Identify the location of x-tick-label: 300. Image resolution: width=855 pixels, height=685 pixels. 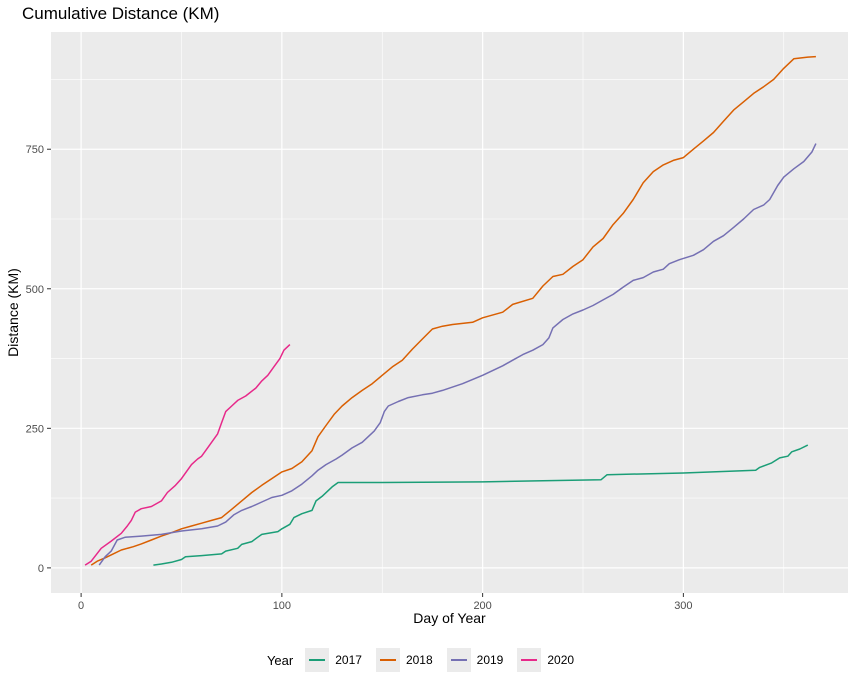
(683, 606).